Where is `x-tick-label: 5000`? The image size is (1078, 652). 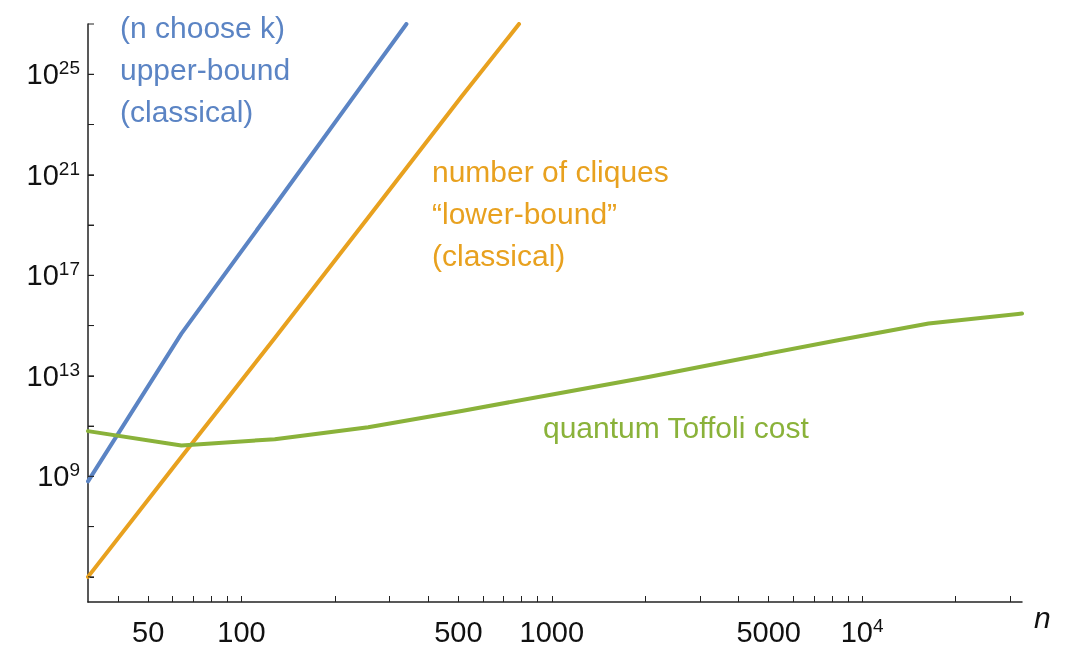
x-tick-label: 5000 is located at coordinates (768, 632).